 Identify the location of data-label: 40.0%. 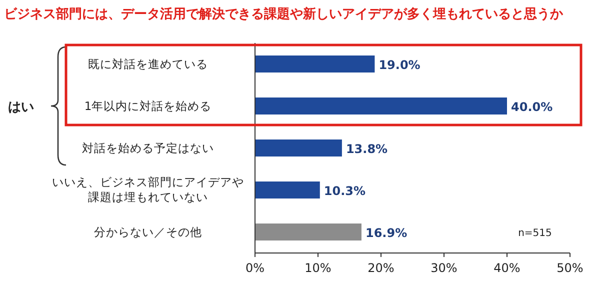
(532, 107).